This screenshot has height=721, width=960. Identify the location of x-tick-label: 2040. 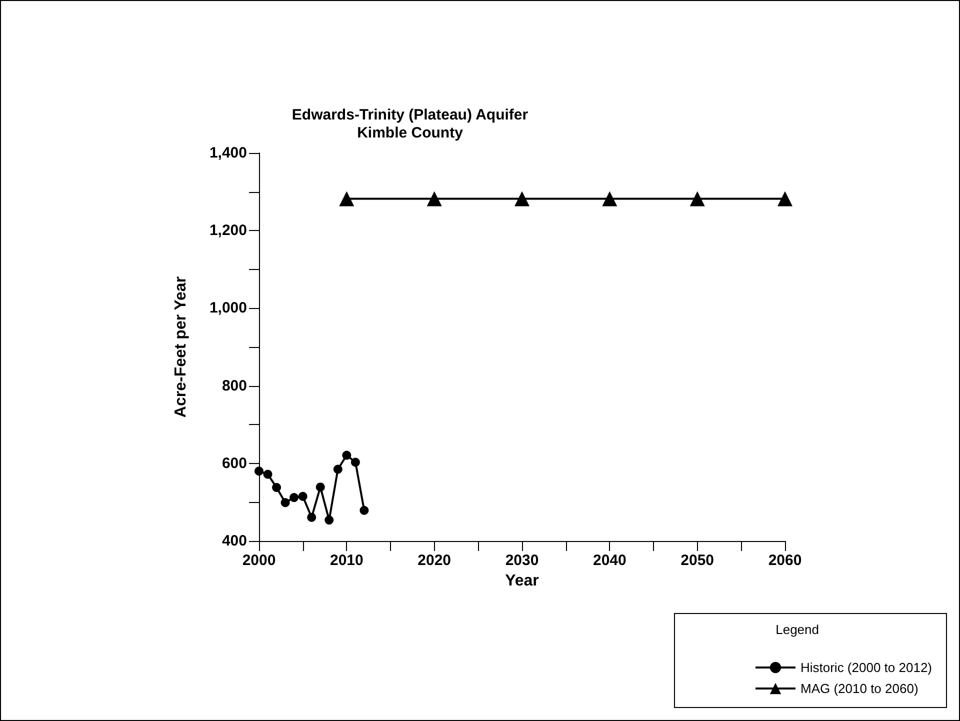
(609, 560).